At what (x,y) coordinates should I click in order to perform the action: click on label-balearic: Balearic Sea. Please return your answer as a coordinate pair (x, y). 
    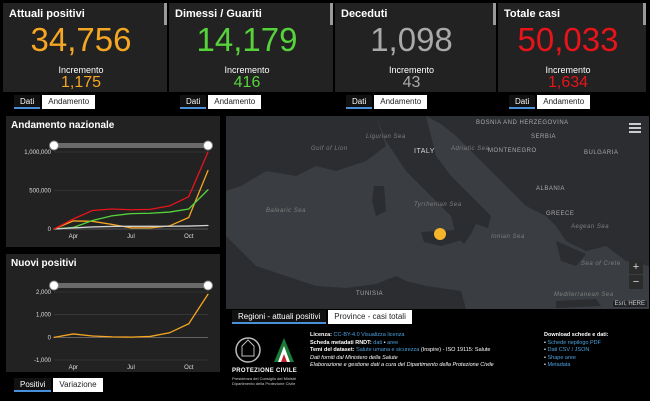
    Looking at the image, I should click on (286, 211).